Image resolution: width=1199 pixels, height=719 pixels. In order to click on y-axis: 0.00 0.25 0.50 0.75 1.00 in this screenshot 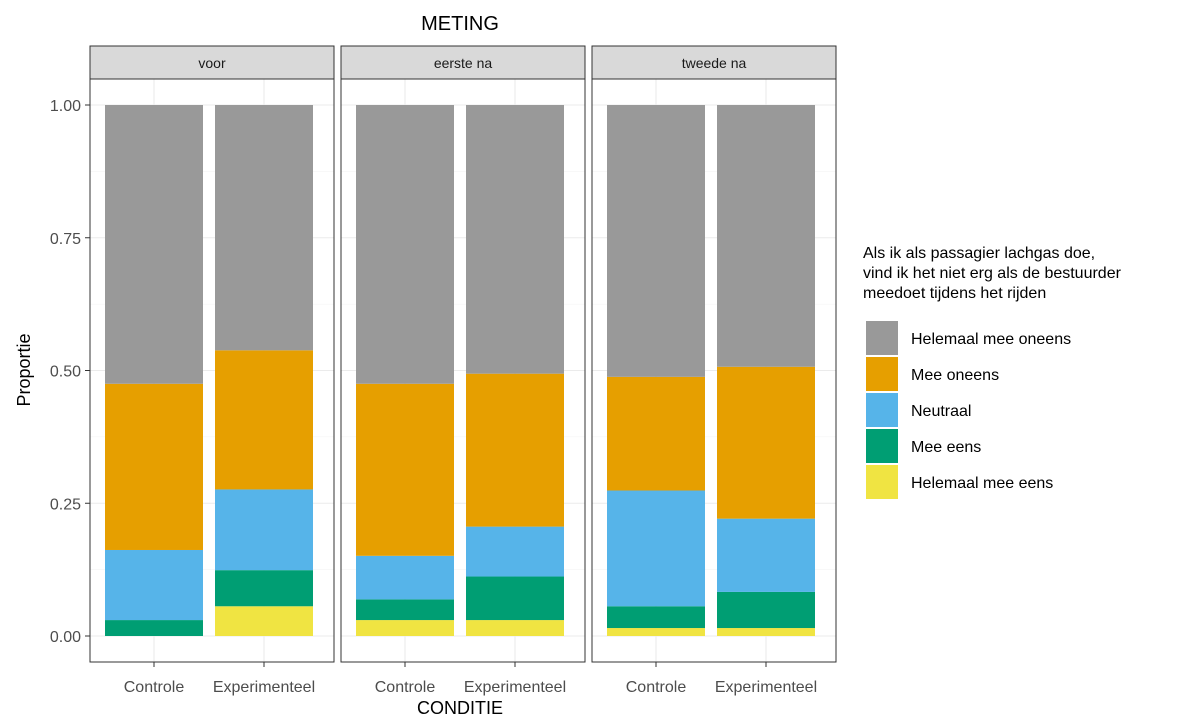, I will do `click(70, 372)`.